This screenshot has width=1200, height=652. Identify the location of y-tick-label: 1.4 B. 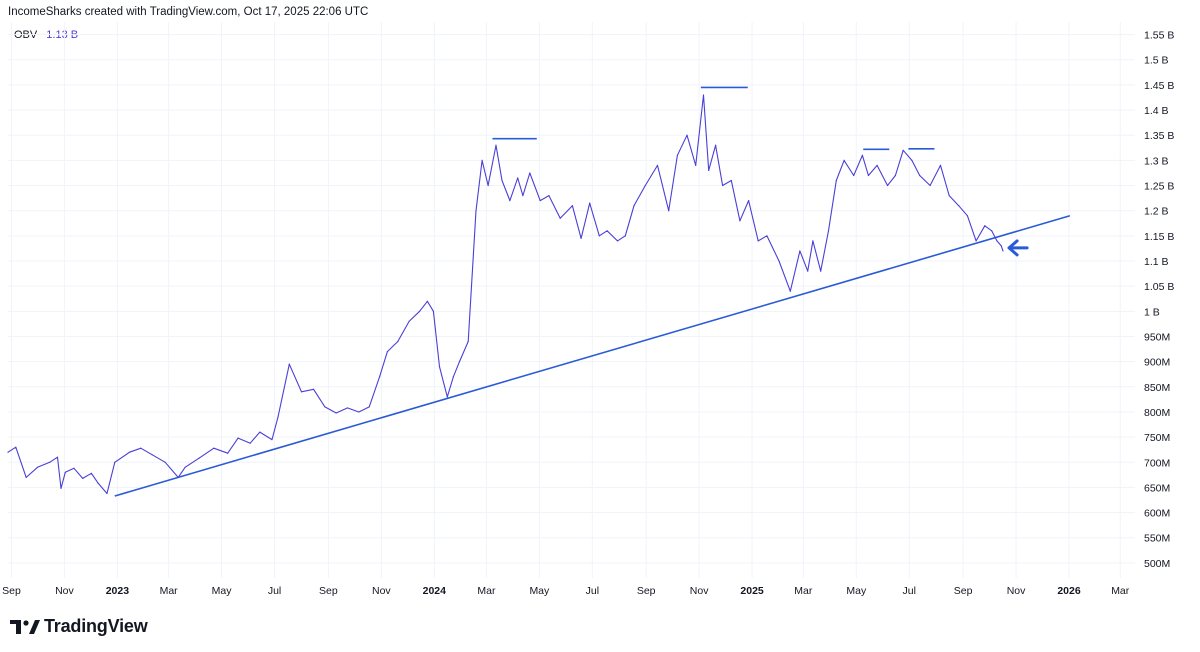
(1156, 111).